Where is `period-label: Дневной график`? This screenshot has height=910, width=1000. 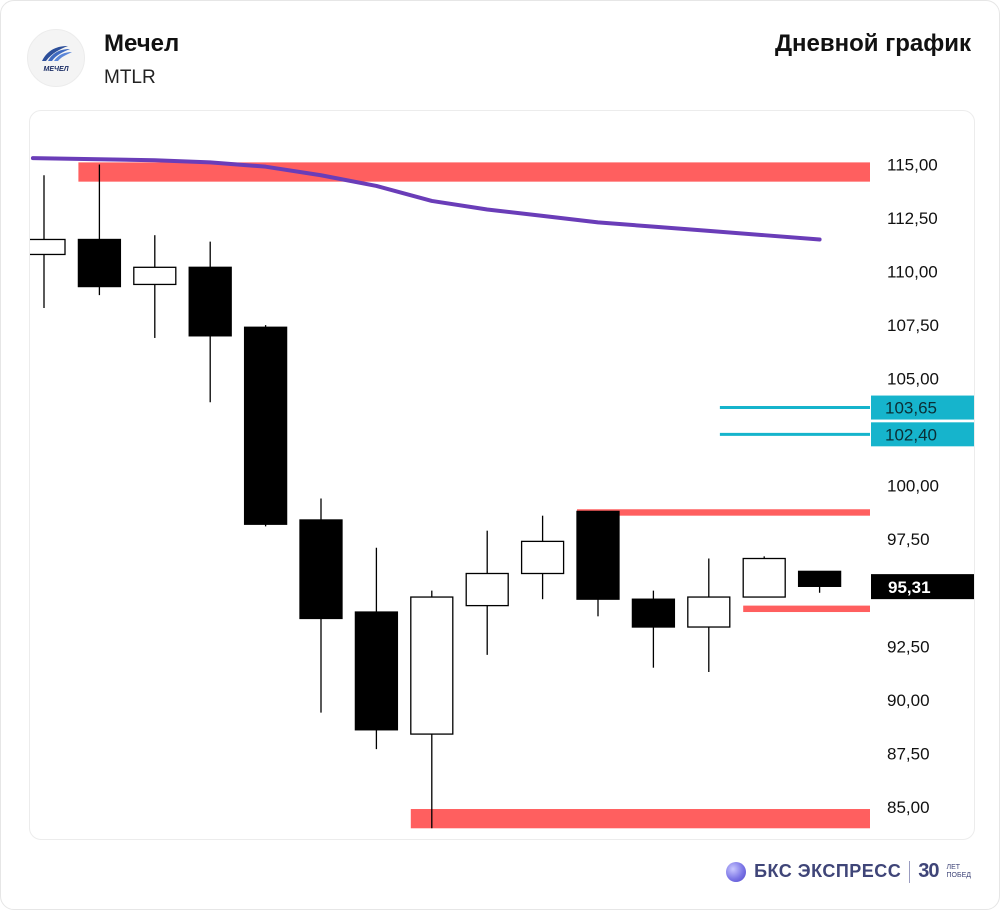
period-label: Дневной график is located at coordinates (872, 43).